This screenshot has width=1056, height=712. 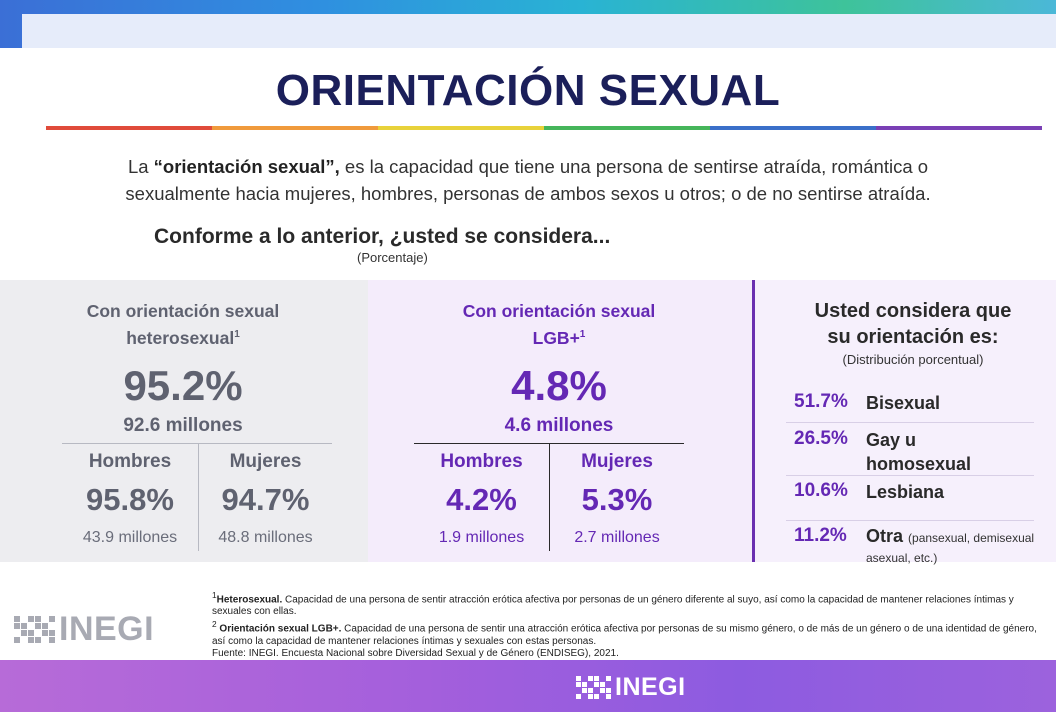 What do you see at coordinates (265, 499) in the screenshot?
I see `hetero-women-percent: 94.7%` at bounding box center [265, 499].